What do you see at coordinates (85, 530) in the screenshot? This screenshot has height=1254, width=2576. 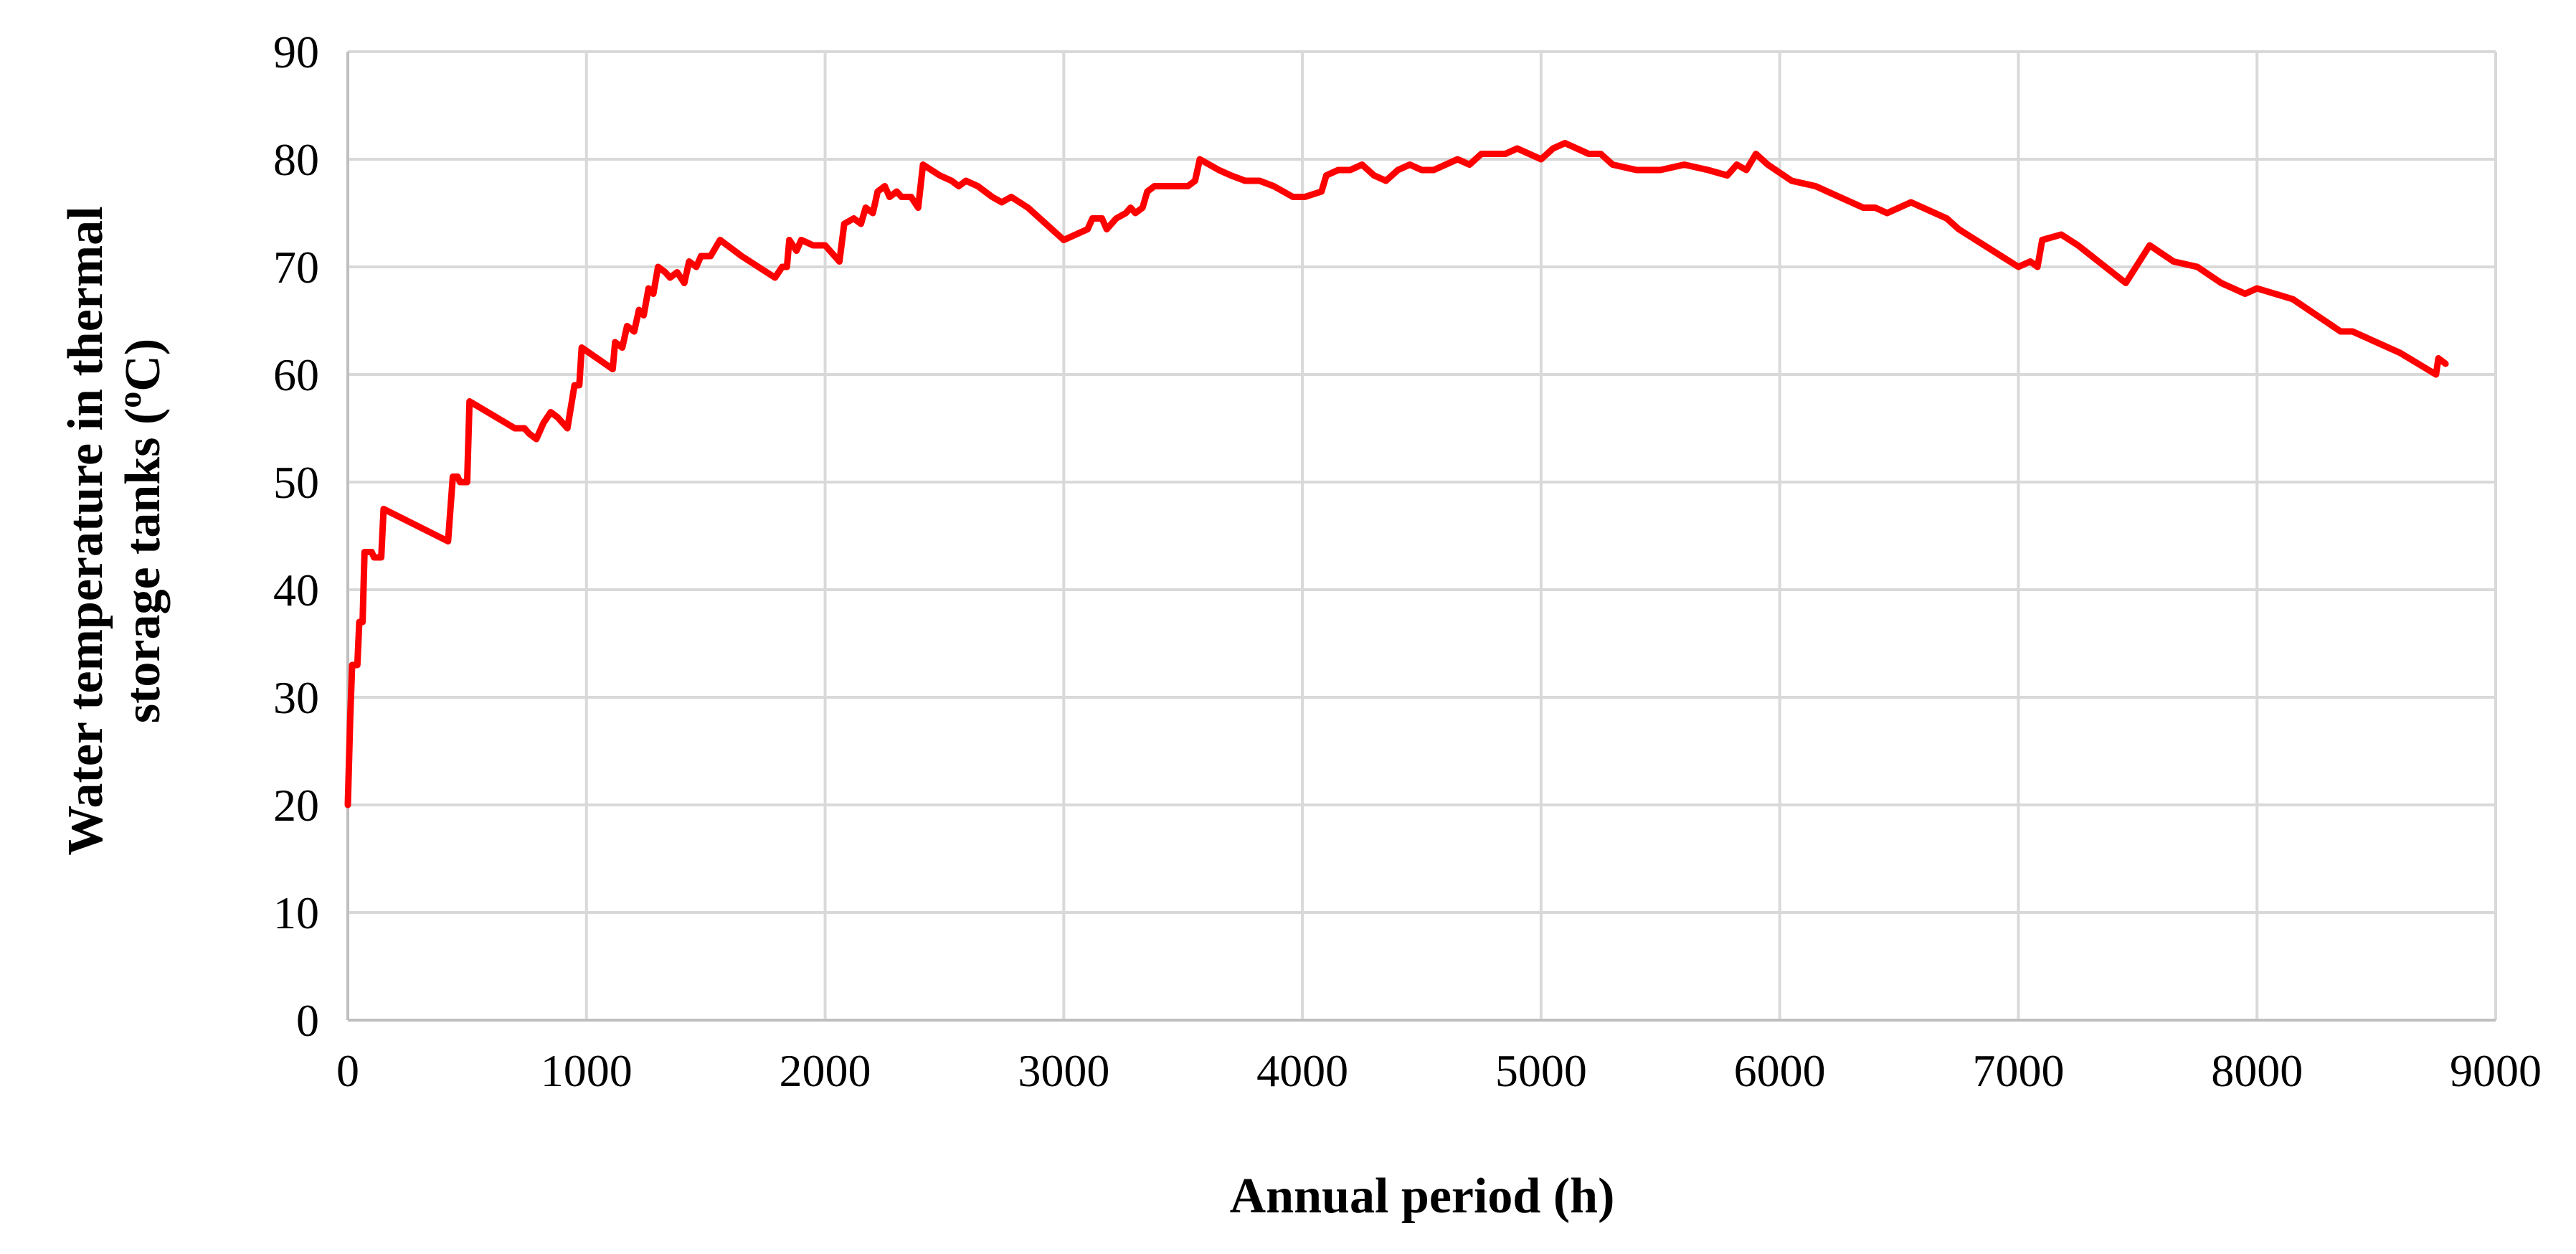 I see `y-axis-title-line-1: Water temperature in thermal` at bounding box center [85, 530].